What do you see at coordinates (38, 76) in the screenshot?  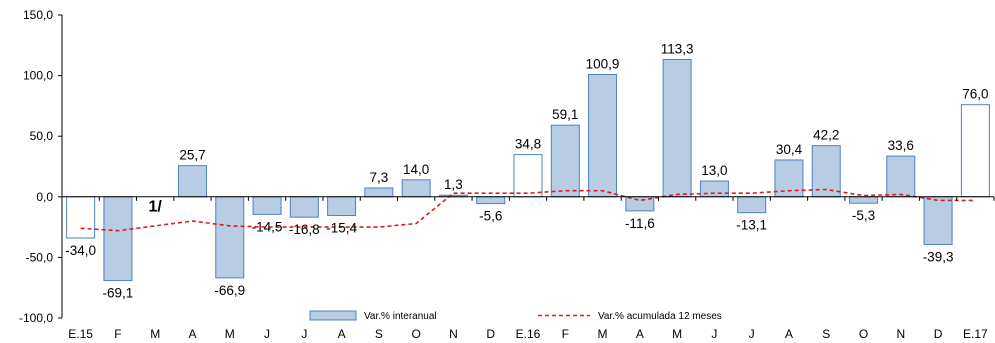 I see `y-tick-label: 100,0` at bounding box center [38, 76].